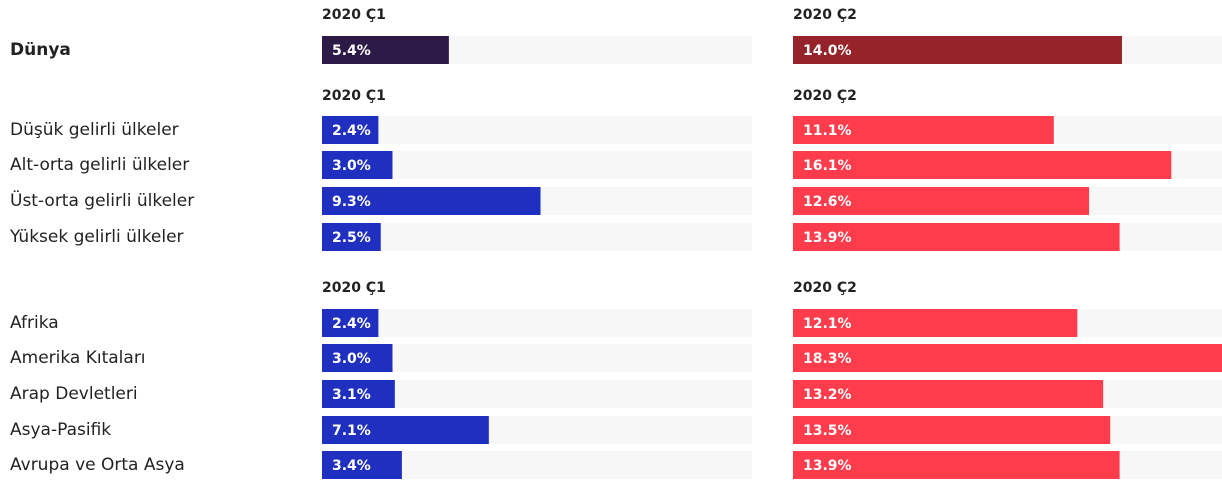 Image resolution: width=1222 pixels, height=483 pixels. Describe the element at coordinates (40, 50) in the screenshot. I see `row-label: Dünya` at that location.